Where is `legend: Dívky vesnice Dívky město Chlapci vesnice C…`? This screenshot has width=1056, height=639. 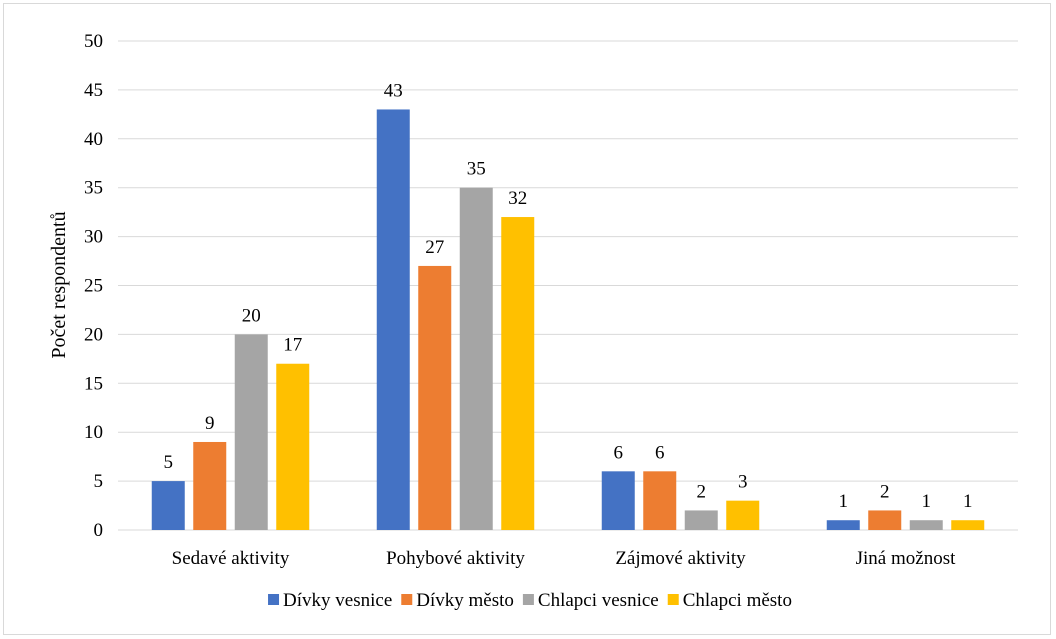 legend: Dívky vesnice Dívky město Chlapci vesnice C… is located at coordinates (530, 600).